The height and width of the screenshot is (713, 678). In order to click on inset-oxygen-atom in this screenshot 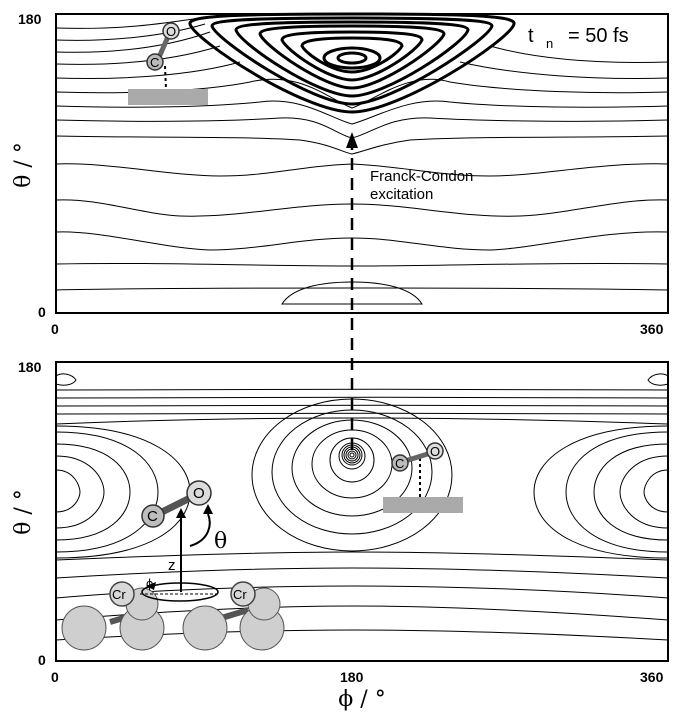, I will do `click(199, 493)`.